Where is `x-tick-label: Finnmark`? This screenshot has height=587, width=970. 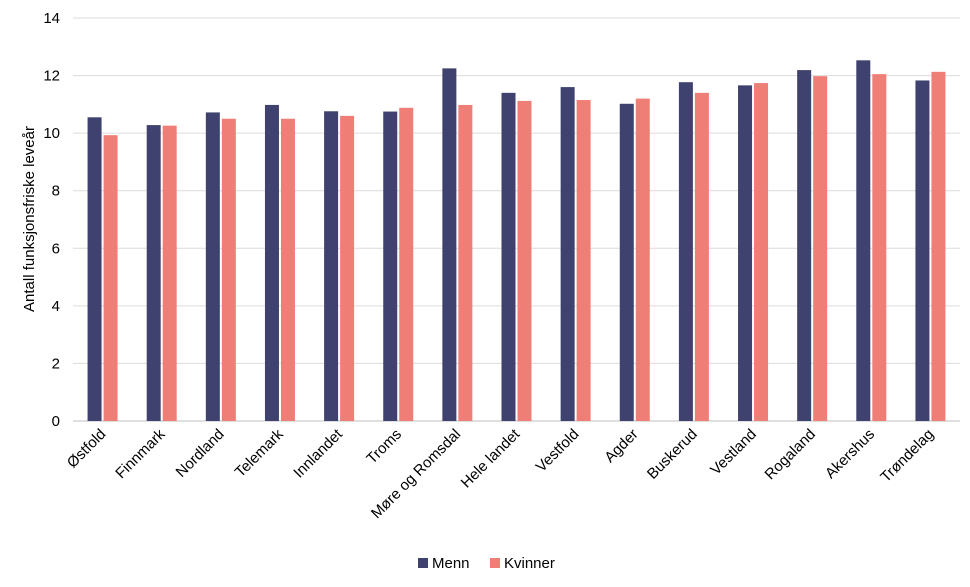 x-tick-label: Finnmark is located at coordinates (140, 453).